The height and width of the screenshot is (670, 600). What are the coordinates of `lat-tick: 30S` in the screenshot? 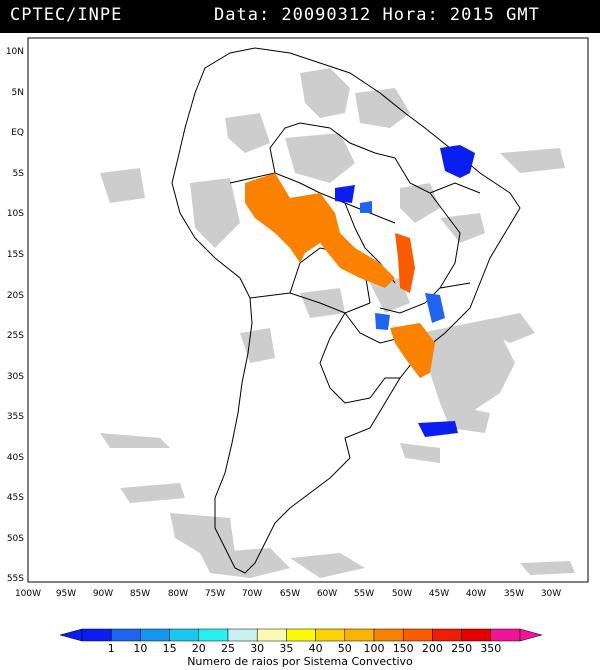 It's located at (15, 377).